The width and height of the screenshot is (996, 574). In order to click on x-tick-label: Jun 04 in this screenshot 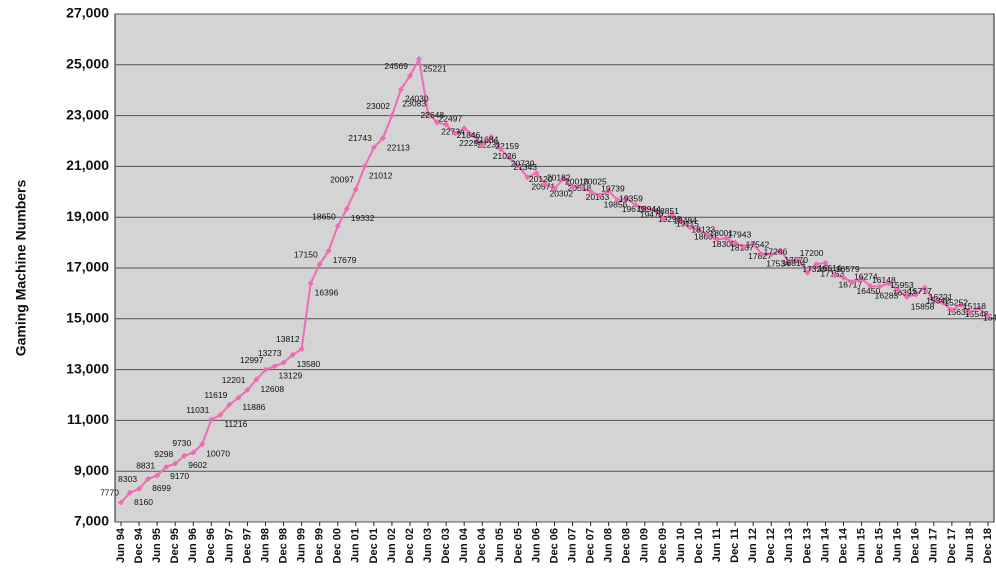, I will do `click(464, 545)`.